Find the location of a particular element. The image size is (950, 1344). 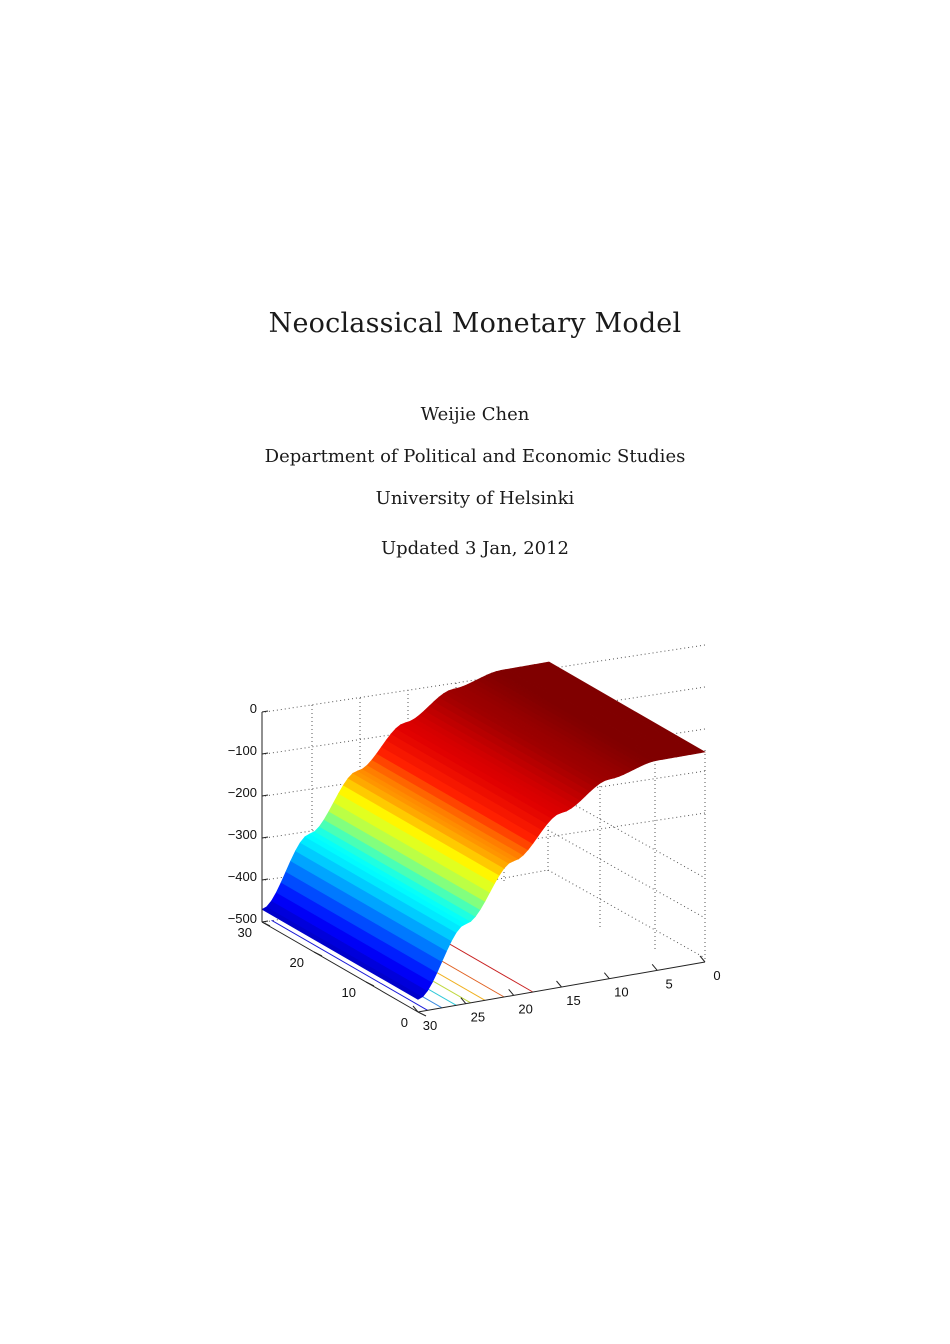

x-tick-label: 10 is located at coordinates (349, 992).